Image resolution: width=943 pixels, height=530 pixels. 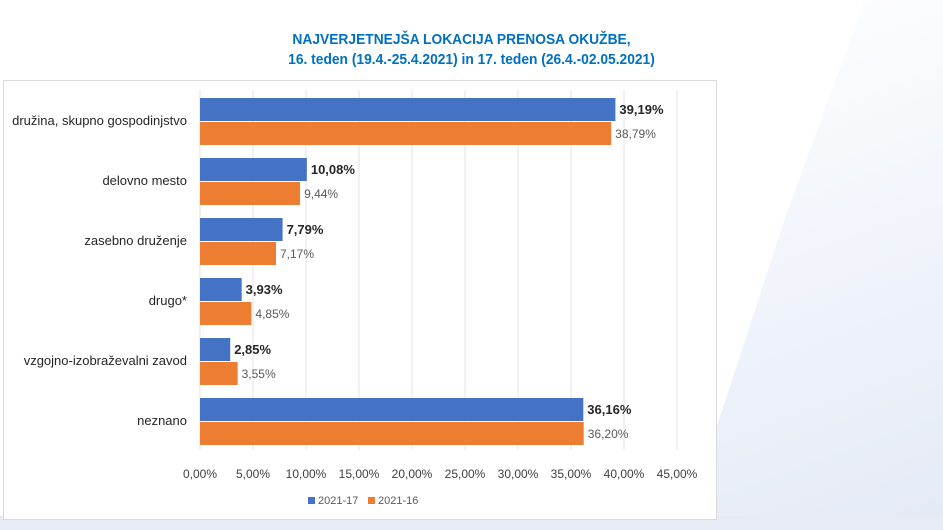 What do you see at coordinates (253, 474) in the screenshot?
I see `x-tick-label: 5,00%` at bounding box center [253, 474].